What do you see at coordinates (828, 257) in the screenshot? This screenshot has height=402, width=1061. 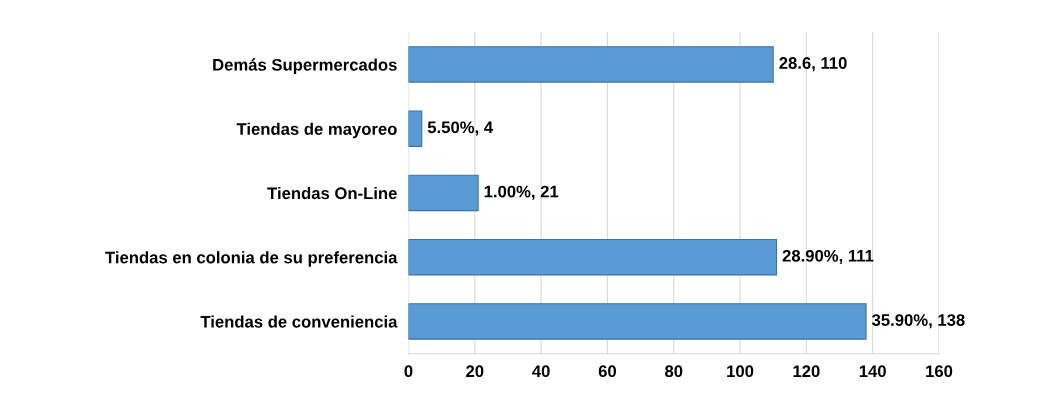 I see `data-label: 28.90%, 111` at bounding box center [828, 257].